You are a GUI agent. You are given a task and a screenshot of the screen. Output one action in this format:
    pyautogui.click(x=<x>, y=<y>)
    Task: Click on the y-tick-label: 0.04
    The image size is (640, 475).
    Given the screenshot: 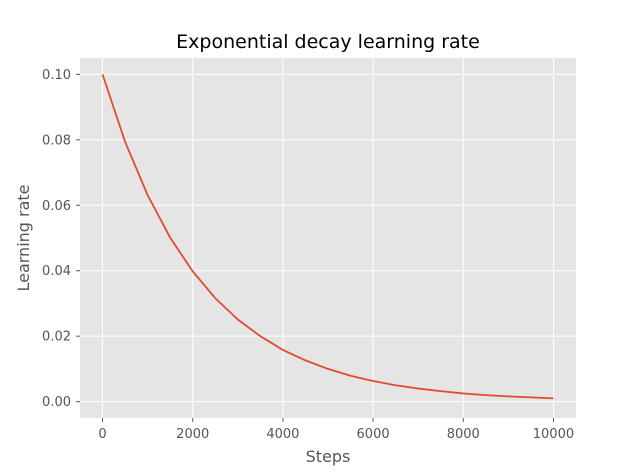 What is the action you would take?
    pyautogui.click(x=56, y=271)
    